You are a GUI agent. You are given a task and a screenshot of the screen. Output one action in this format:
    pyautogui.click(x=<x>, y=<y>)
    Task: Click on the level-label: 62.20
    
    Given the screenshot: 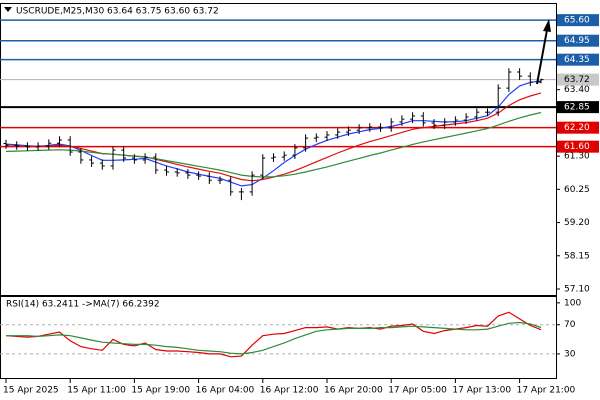 What is the action you would take?
    pyautogui.click(x=577, y=128)
    